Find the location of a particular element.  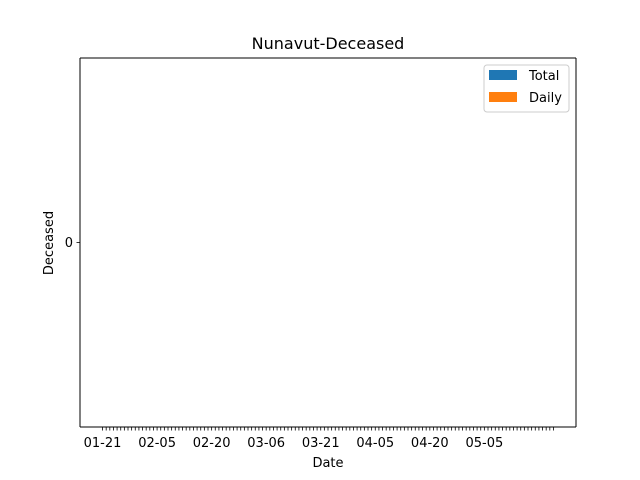

x-tick-label: 04-05 is located at coordinates (375, 443).